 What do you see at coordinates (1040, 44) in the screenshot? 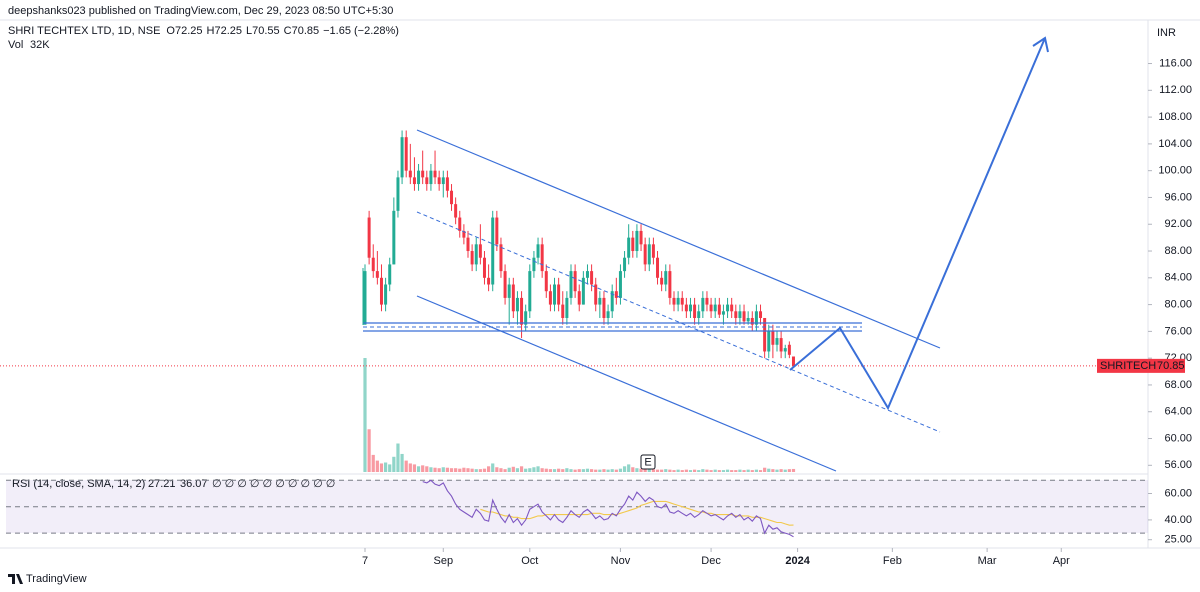
I see `projection-arrowhead` at bounding box center [1040, 44].